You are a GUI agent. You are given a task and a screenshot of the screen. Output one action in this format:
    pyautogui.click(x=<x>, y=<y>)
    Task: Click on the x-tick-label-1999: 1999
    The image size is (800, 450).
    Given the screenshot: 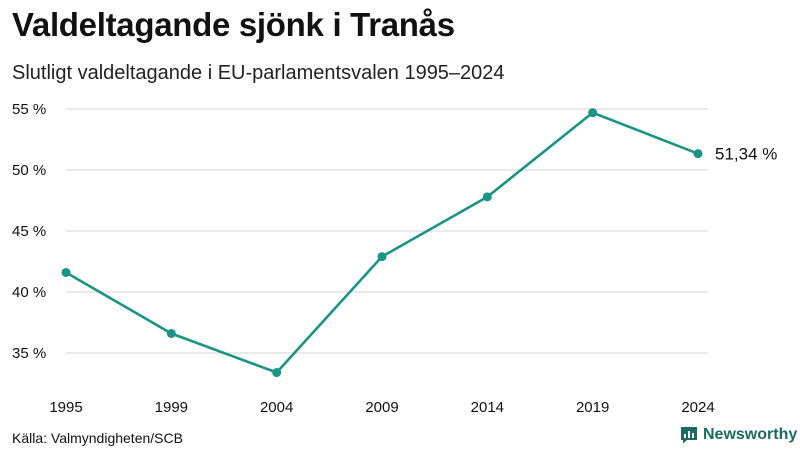 What is the action you would take?
    pyautogui.click(x=171, y=407)
    